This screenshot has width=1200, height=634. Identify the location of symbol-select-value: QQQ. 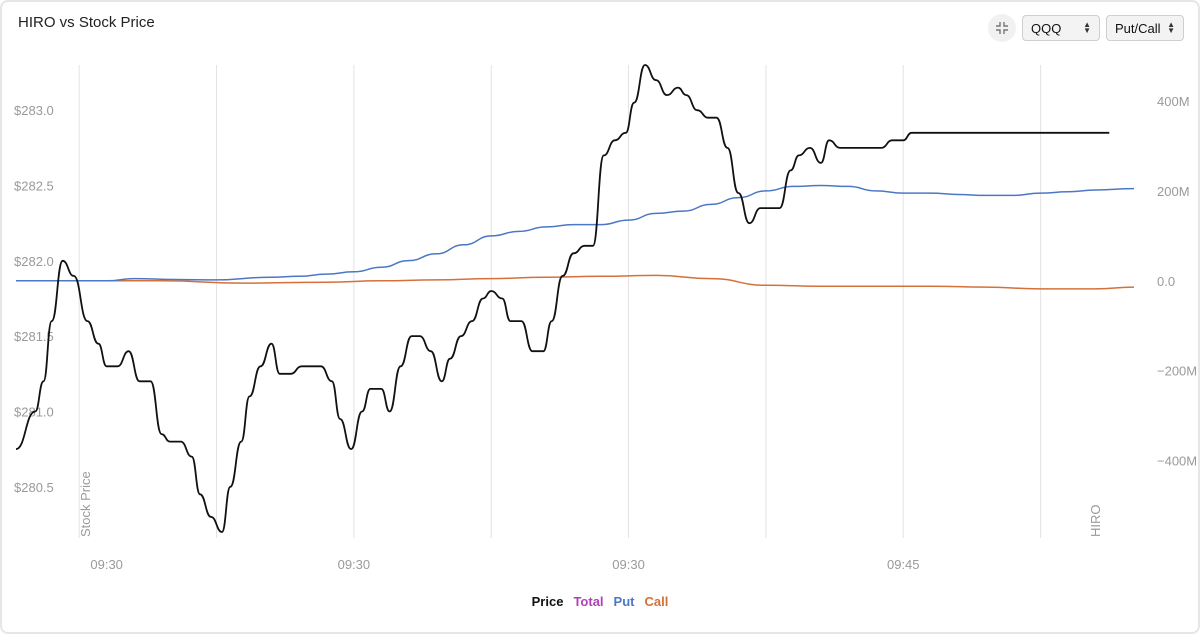
(1046, 28).